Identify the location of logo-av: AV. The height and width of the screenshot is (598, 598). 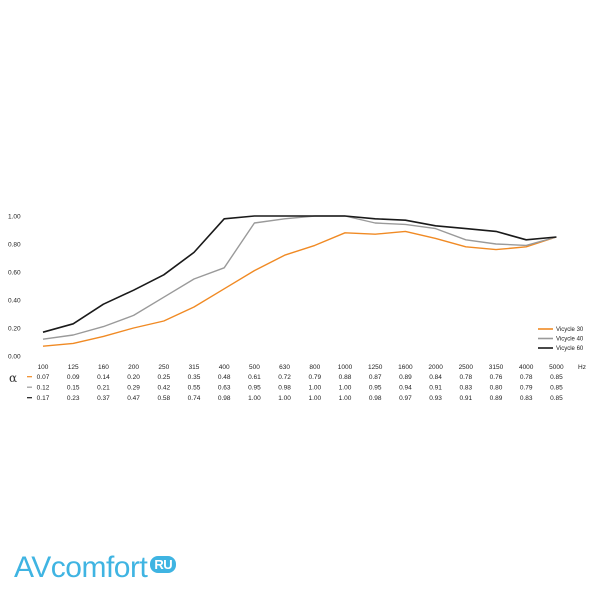
(32, 567).